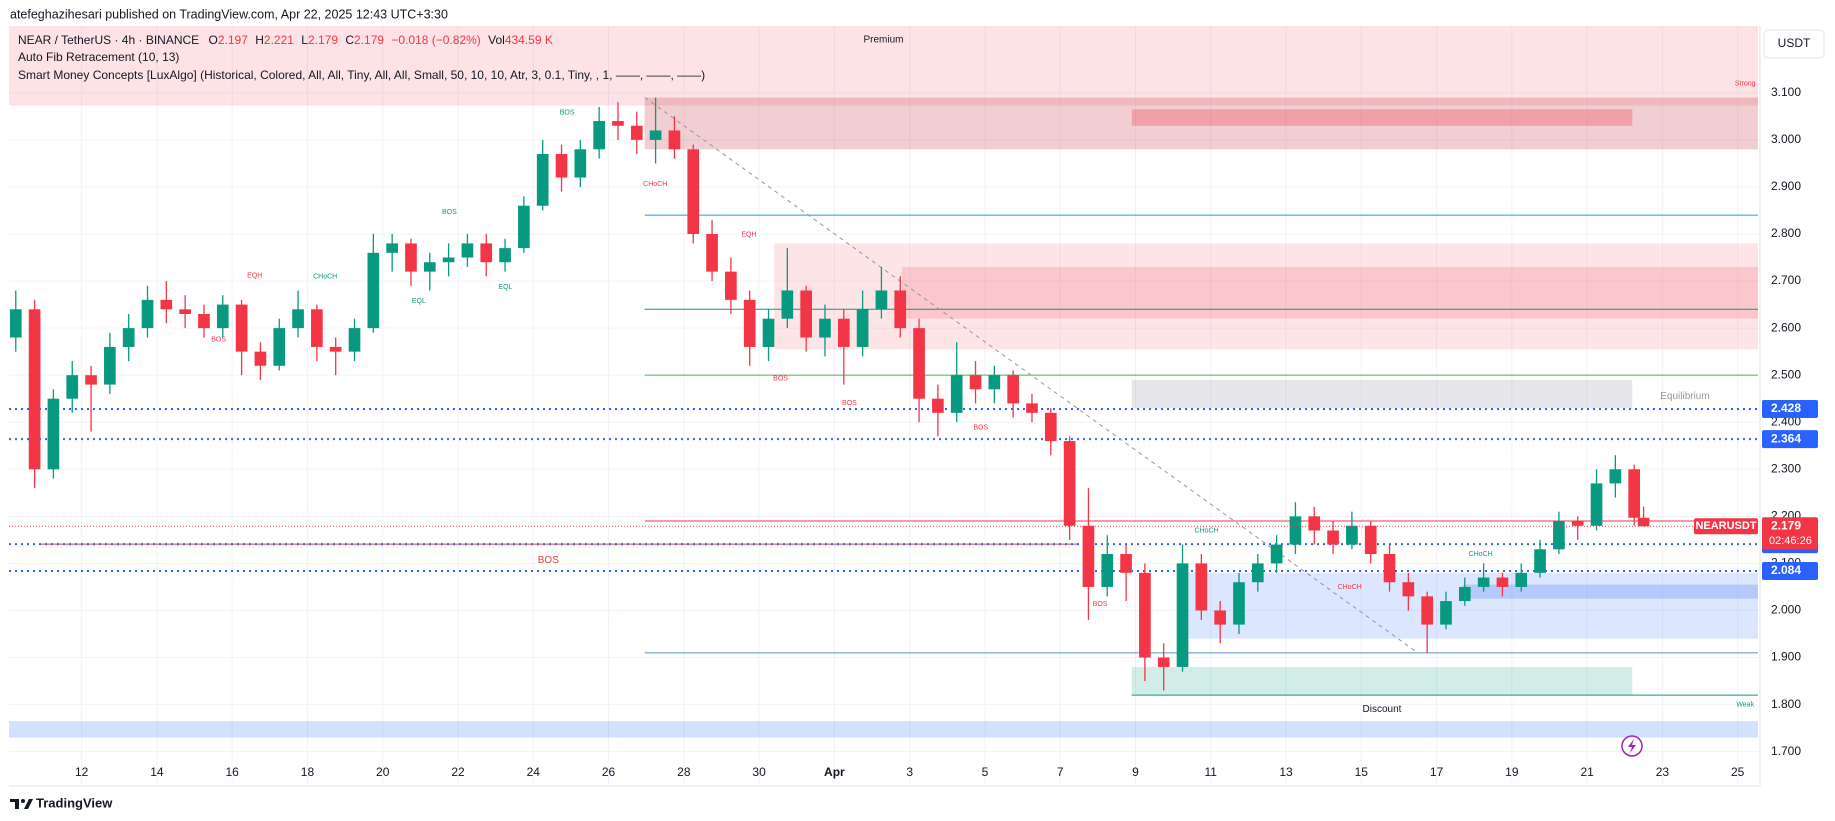 The image size is (1835, 821). Describe the element at coordinates (883, 40) in the screenshot. I see `zone-label: Premium` at that location.